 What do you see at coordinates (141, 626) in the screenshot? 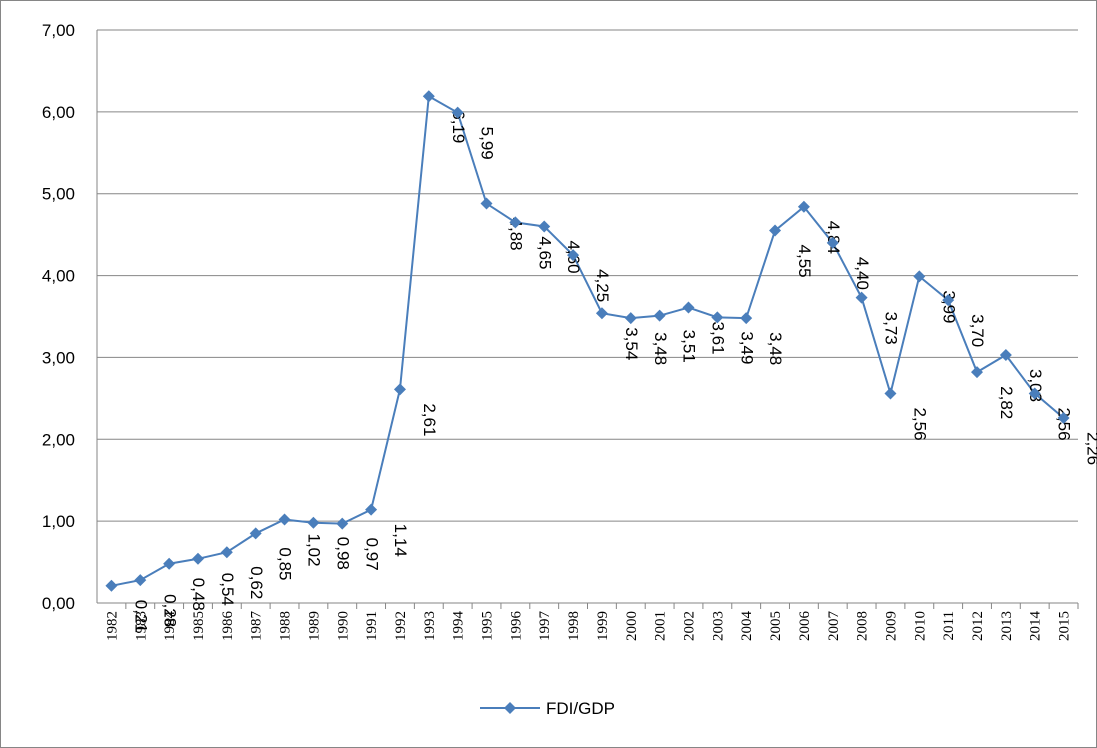
I see `x-tick-label: 1983` at bounding box center [141, 626].